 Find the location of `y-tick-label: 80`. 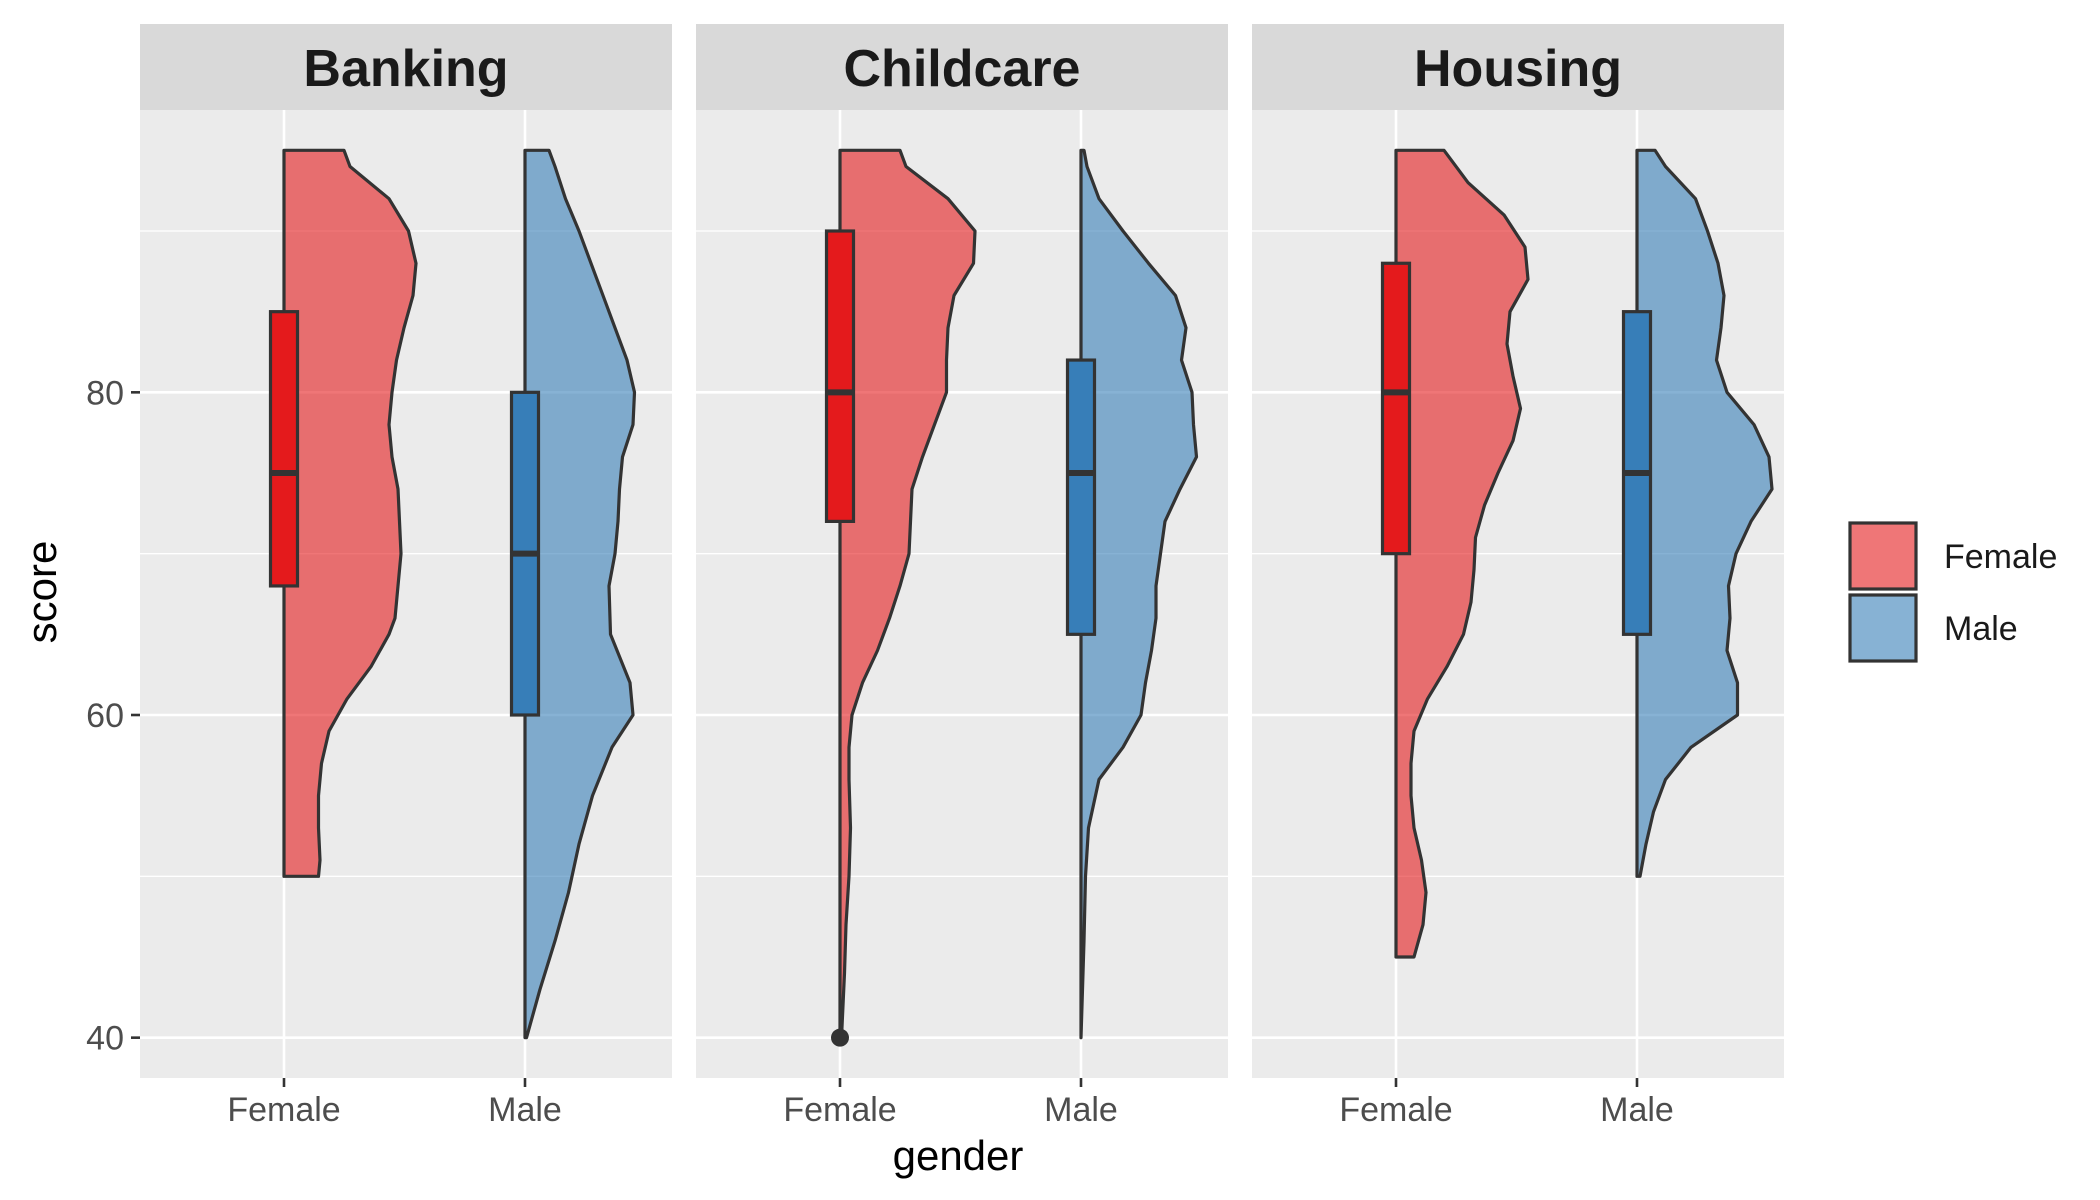

y-tick-label: 80 is located at coordinates (105, 393).